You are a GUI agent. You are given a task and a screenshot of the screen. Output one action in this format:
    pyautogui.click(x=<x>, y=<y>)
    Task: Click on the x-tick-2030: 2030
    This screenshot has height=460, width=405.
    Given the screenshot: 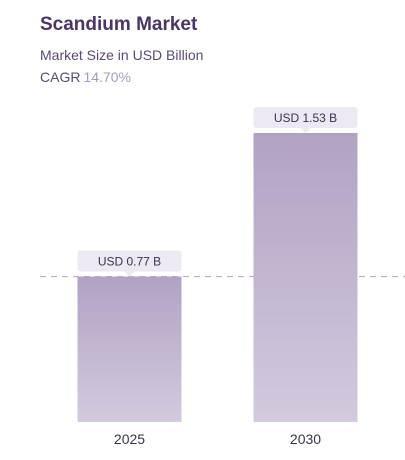 What is the action you would take?
    pyautogui.click(x=305, y=439)
    